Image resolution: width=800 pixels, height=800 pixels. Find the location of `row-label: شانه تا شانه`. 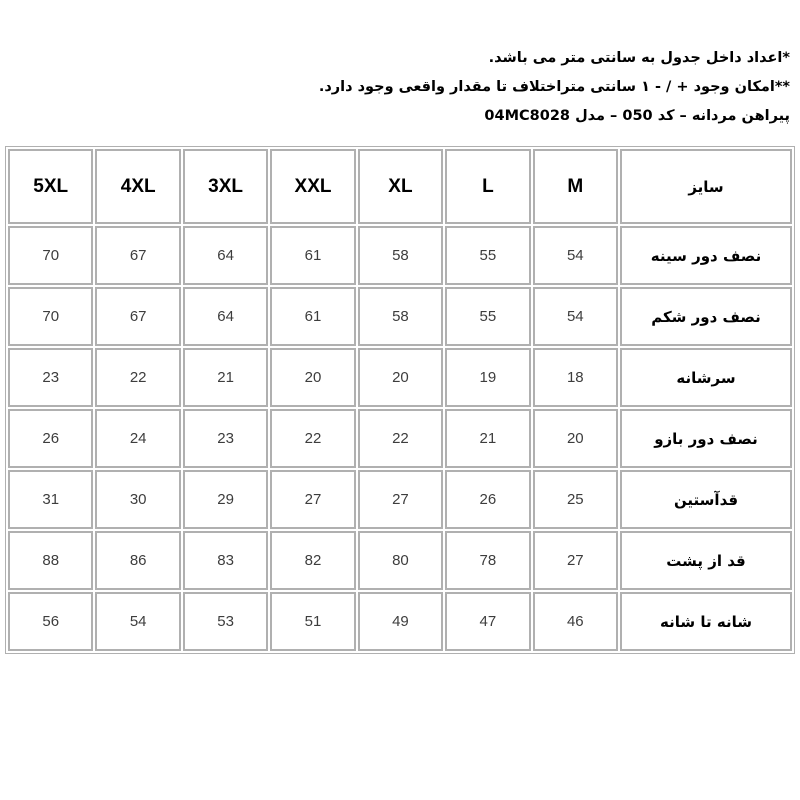

row-label: شانه تا شانه is located at coordinates (706, 621).